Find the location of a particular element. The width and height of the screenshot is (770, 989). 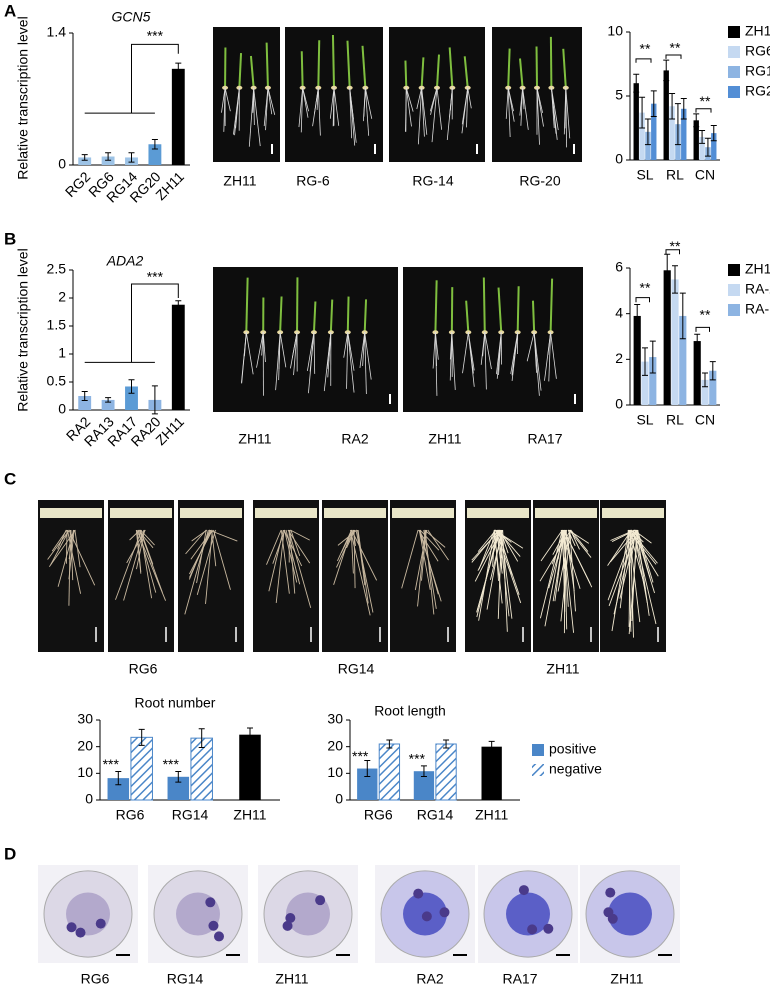

legend-label: positive is located at coordinates (573, 749).